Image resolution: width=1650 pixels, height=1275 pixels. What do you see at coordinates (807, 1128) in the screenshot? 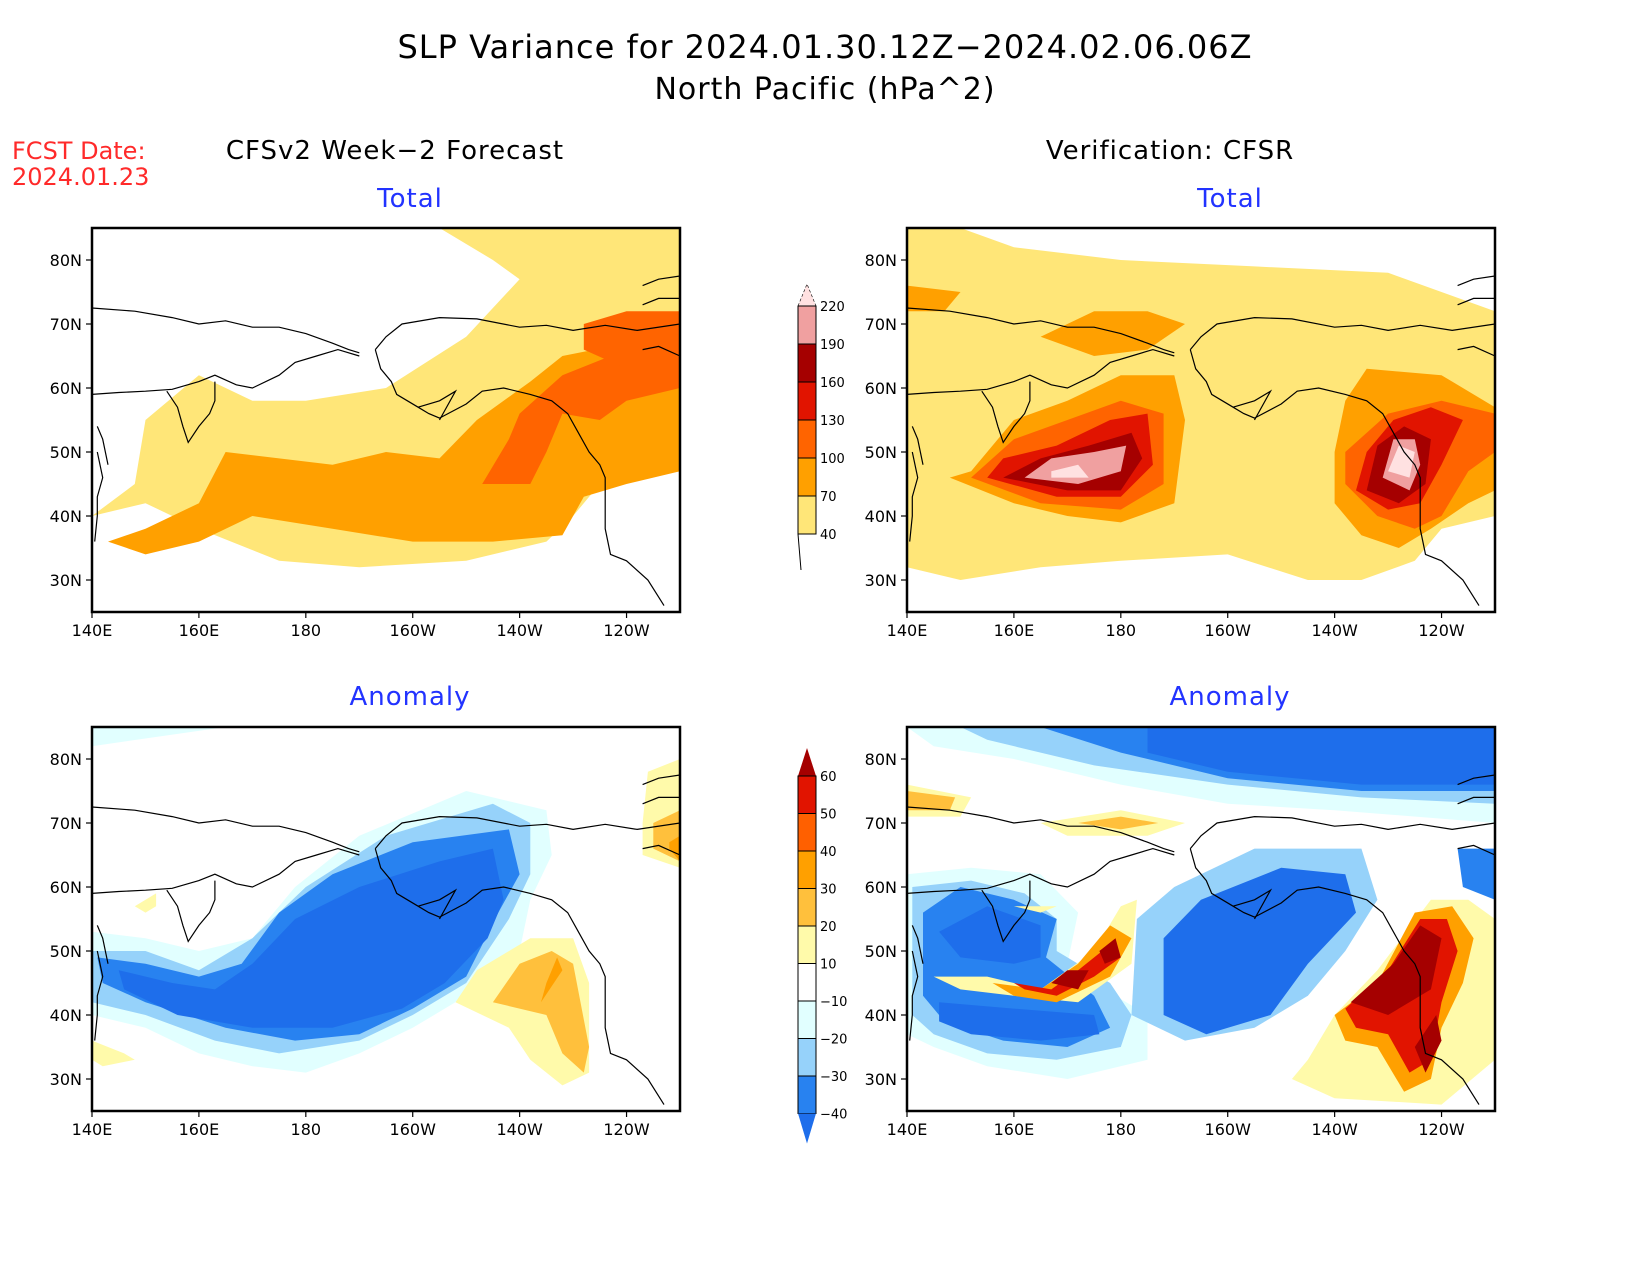
I see `colorbar-lower-arrow` at bounding box center [807, 1128].